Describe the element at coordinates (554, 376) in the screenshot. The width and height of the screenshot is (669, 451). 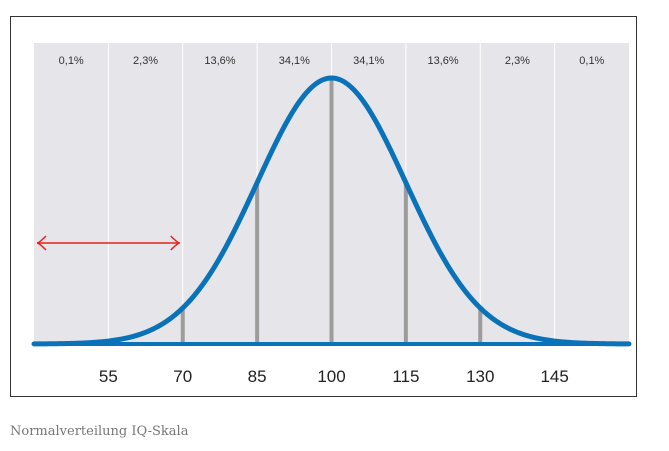
I see `x-tick-label: 145` at that location.